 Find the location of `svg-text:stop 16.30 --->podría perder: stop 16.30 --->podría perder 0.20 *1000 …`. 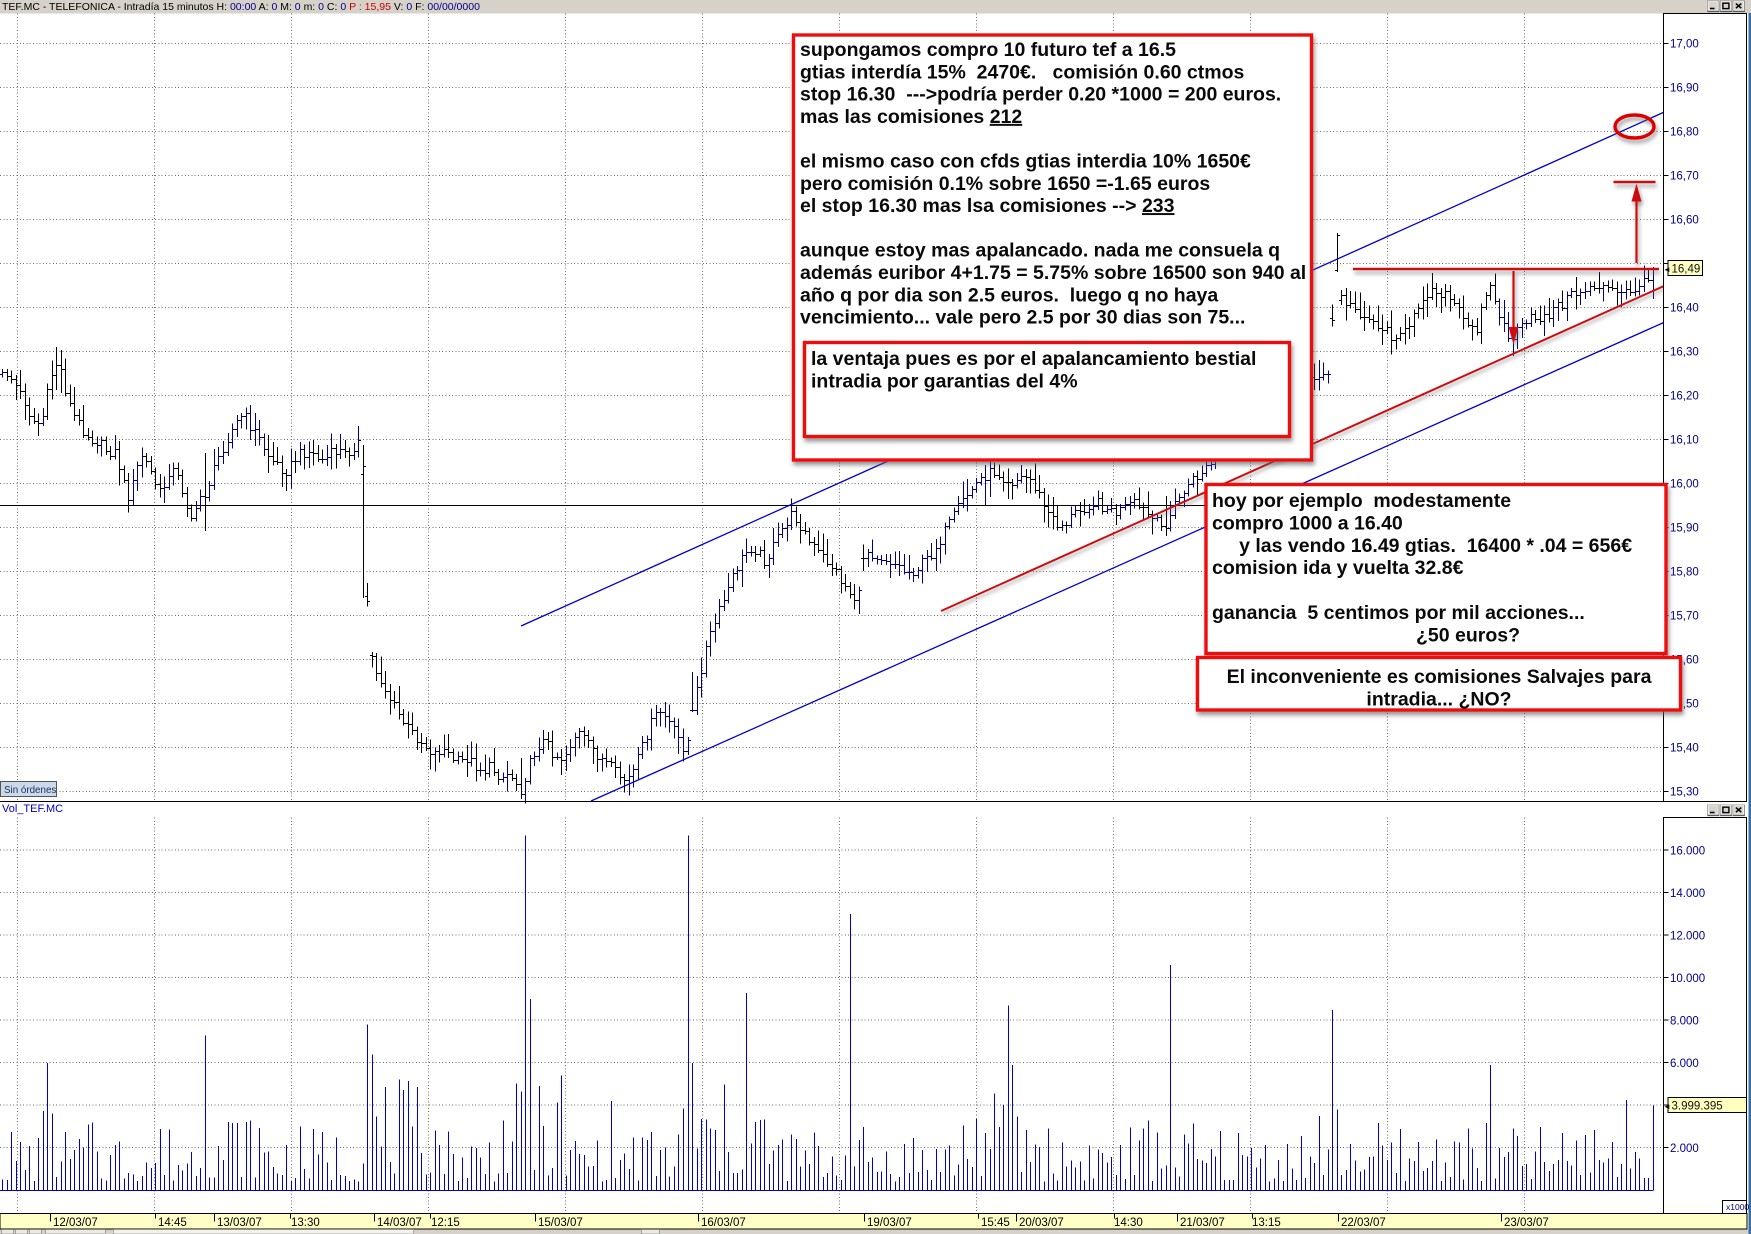

svg-text:stop 16.30 --->podría perder: stop 16.30 --->podría perder 0.20 *1000 … is located at coordinates (1040, 95).